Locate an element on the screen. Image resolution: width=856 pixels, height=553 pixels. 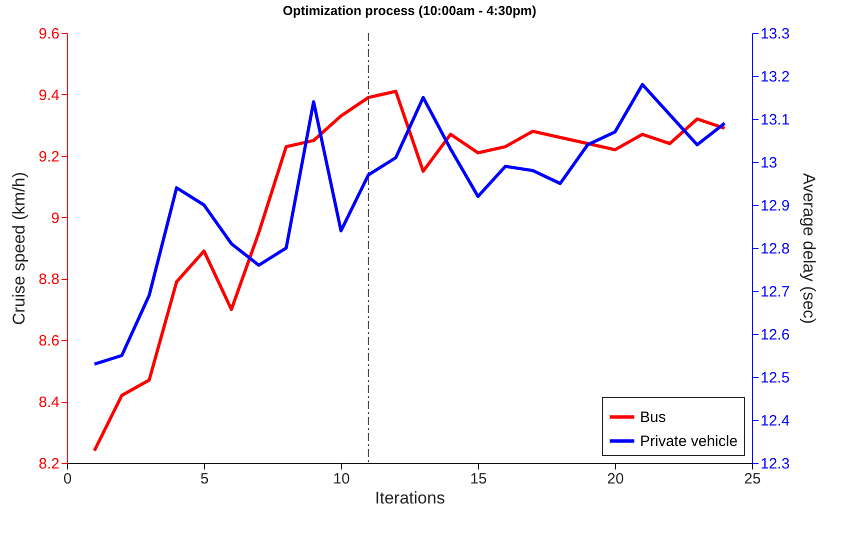
y2-tick-label: 12.4 is located at coordinates (775, 421).